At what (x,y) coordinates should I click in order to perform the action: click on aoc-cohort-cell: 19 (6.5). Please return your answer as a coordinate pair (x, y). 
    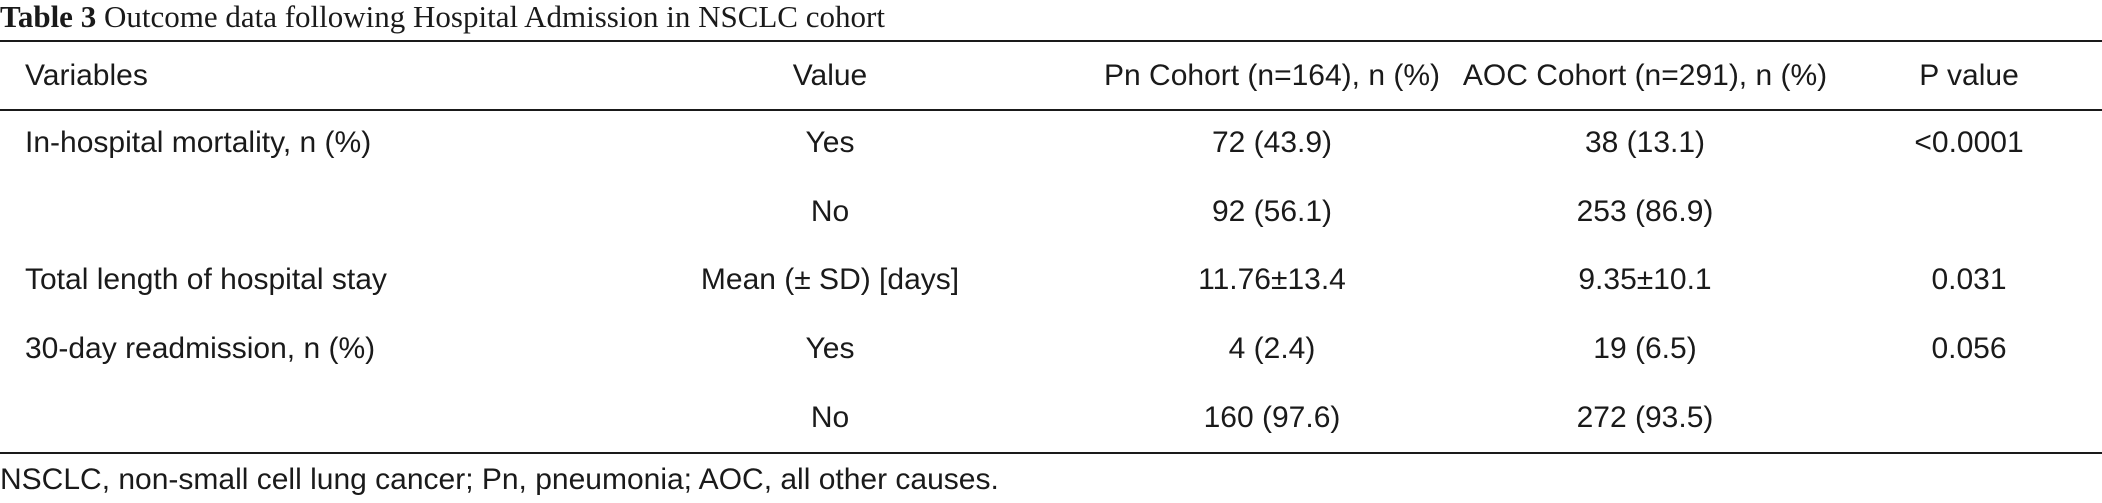
    Looking at the image, I should click on (1645, 349).